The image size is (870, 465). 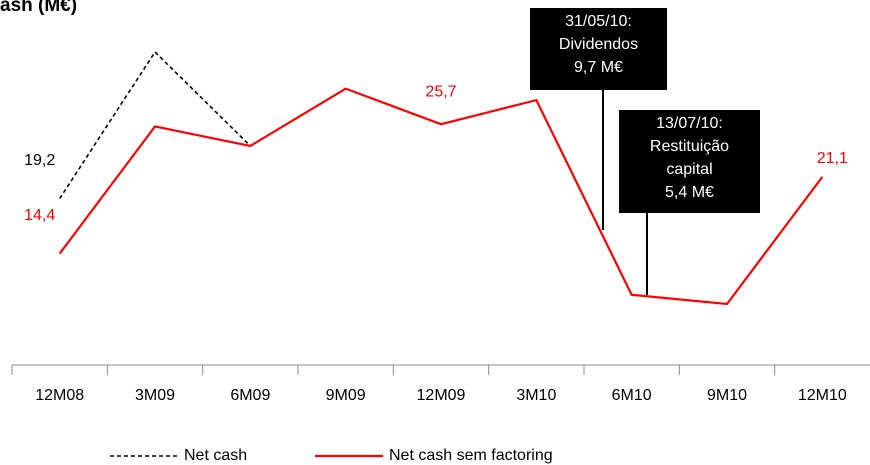 I want to click on annotation-text: 5,4 M€, so click(x=689, y=192).